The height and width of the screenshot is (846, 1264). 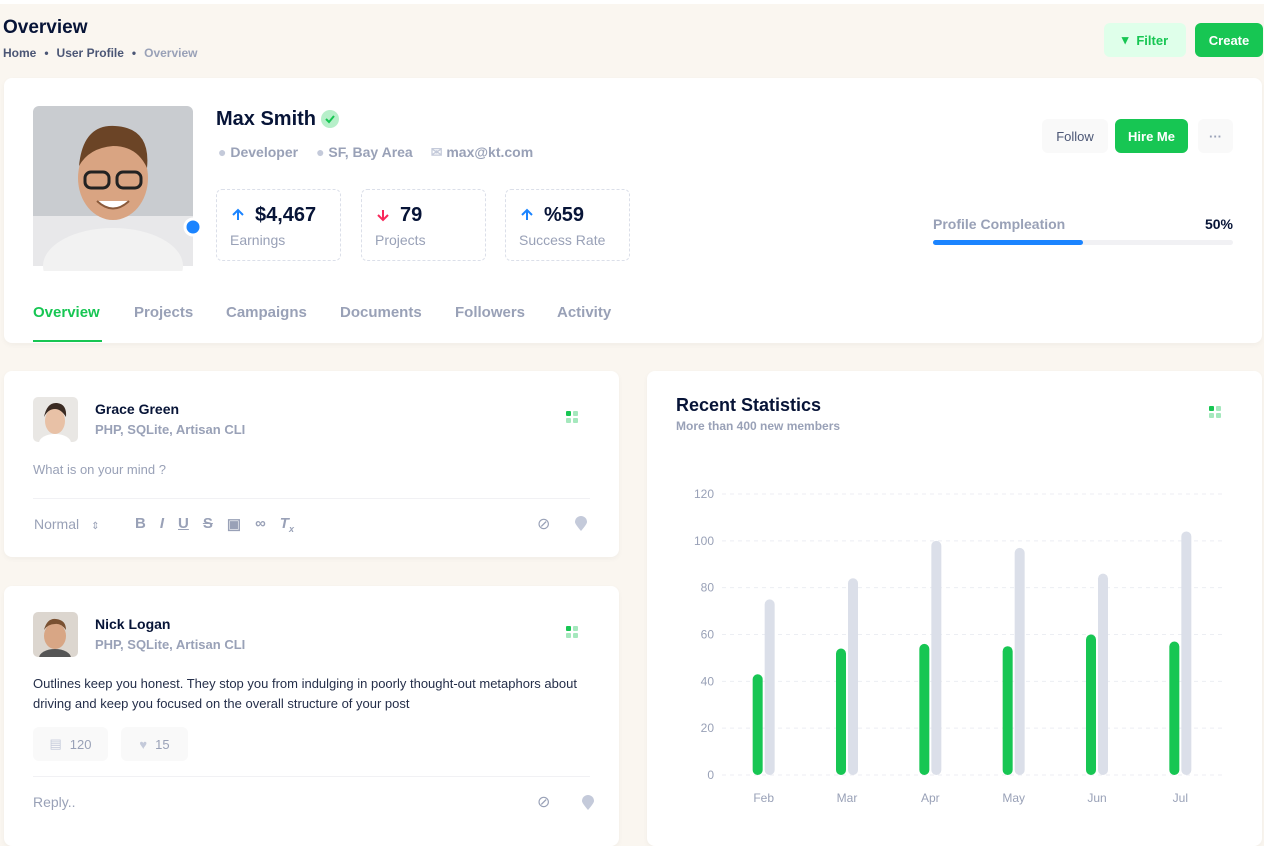 What do you see at coordinates (266, 119) in the screenshot?
I see `profile-name: Max Smith` at bounding box center [266, 119].